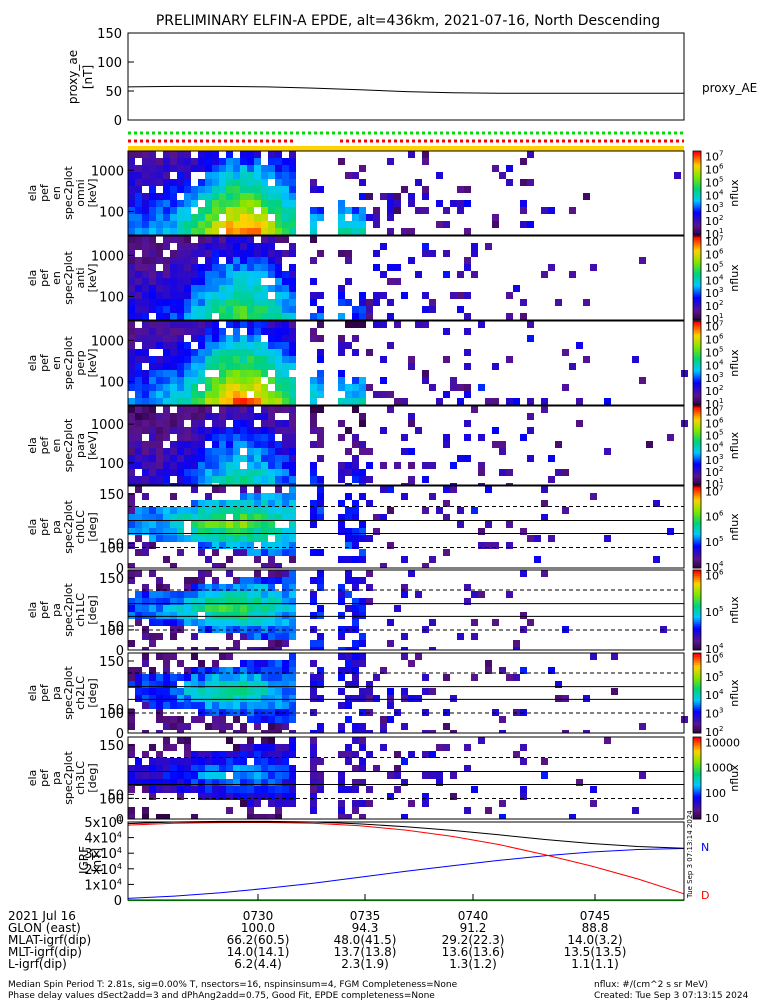  What do you see at coordinates (406, 141) in the screenshot?
I see `quality-flag-bars` at bounding box center [406, 141].